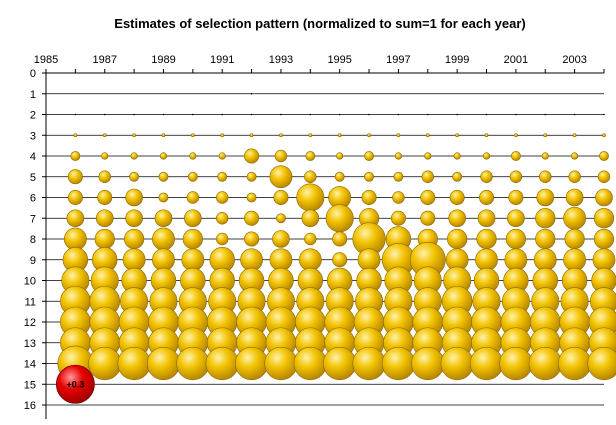 The width and height of the screenshot is (616, 425). What do you see at coordinates (457, 60) in the screenshot?
I see `x-tick-label: 1999` at bounding box center [457, 60].